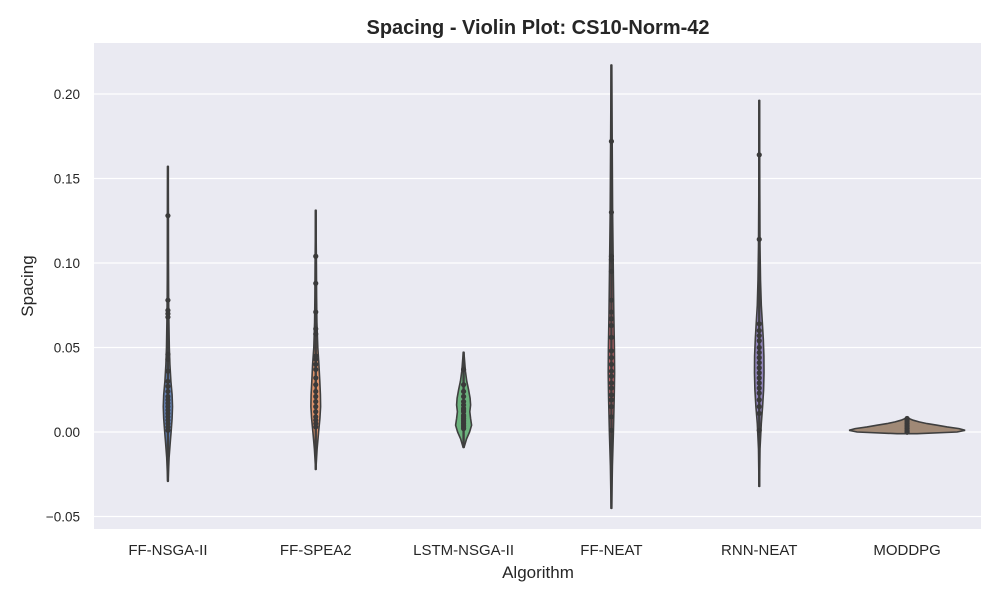  What do you see at coordinates (67, 179) in the screenshot?
I see `y-tick-label: 0.15` at bounding box center [67, 179].